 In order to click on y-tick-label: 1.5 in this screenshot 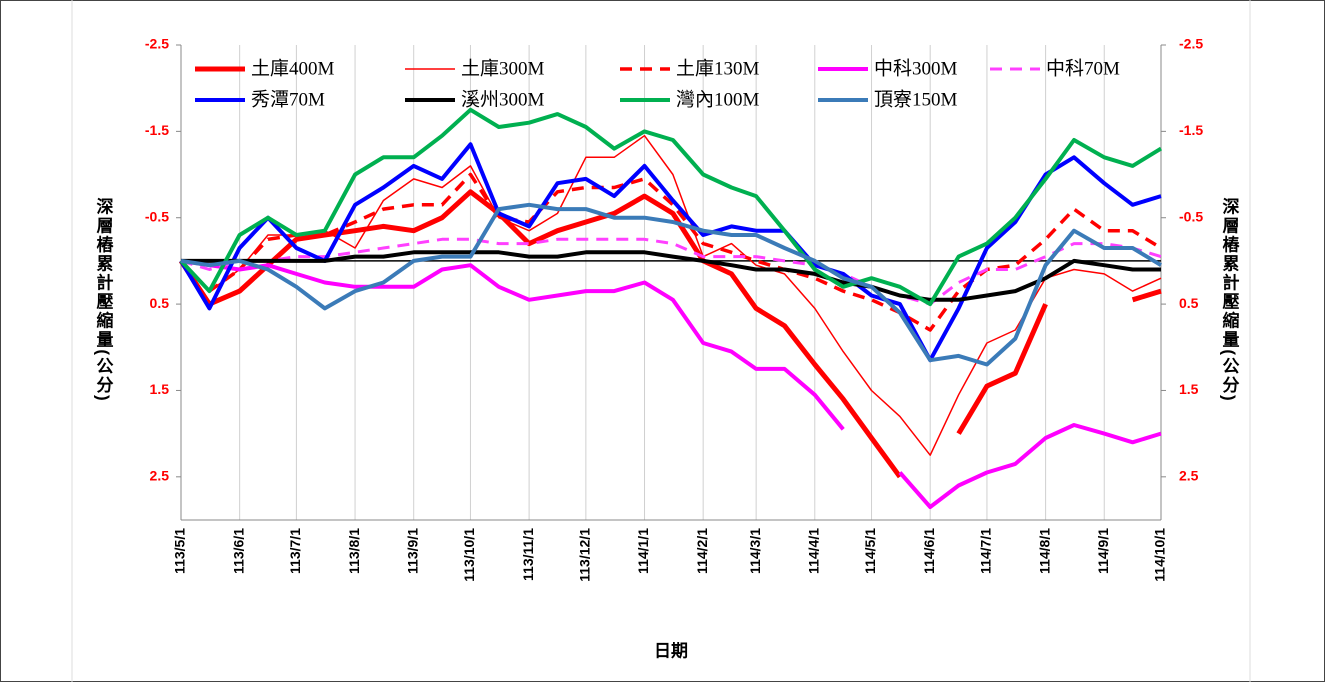, I will do `click(160, 389)`.